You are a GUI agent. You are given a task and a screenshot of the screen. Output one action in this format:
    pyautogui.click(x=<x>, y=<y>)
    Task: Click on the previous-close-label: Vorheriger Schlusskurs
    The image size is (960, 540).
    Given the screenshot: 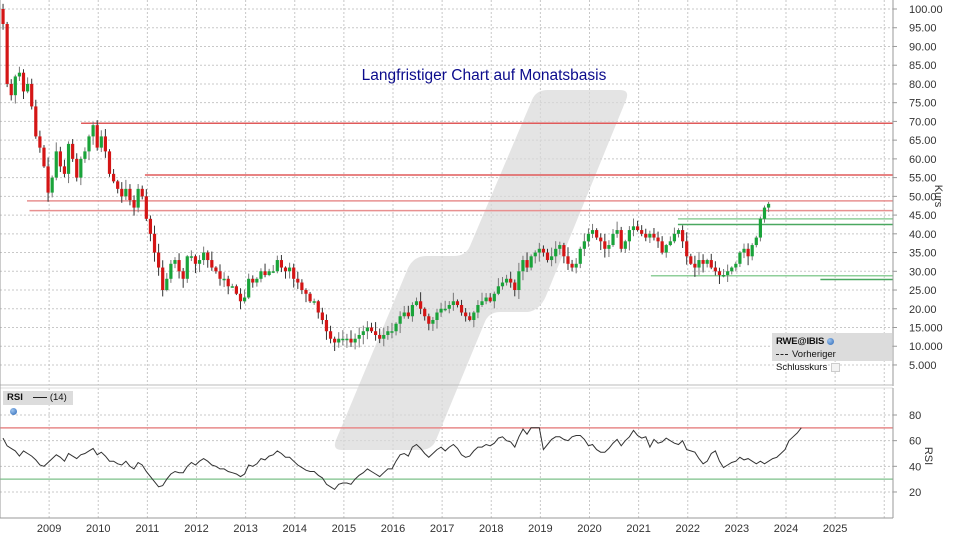 What is the action you would take?
    pyautogui.click(x=806, y=361)
    